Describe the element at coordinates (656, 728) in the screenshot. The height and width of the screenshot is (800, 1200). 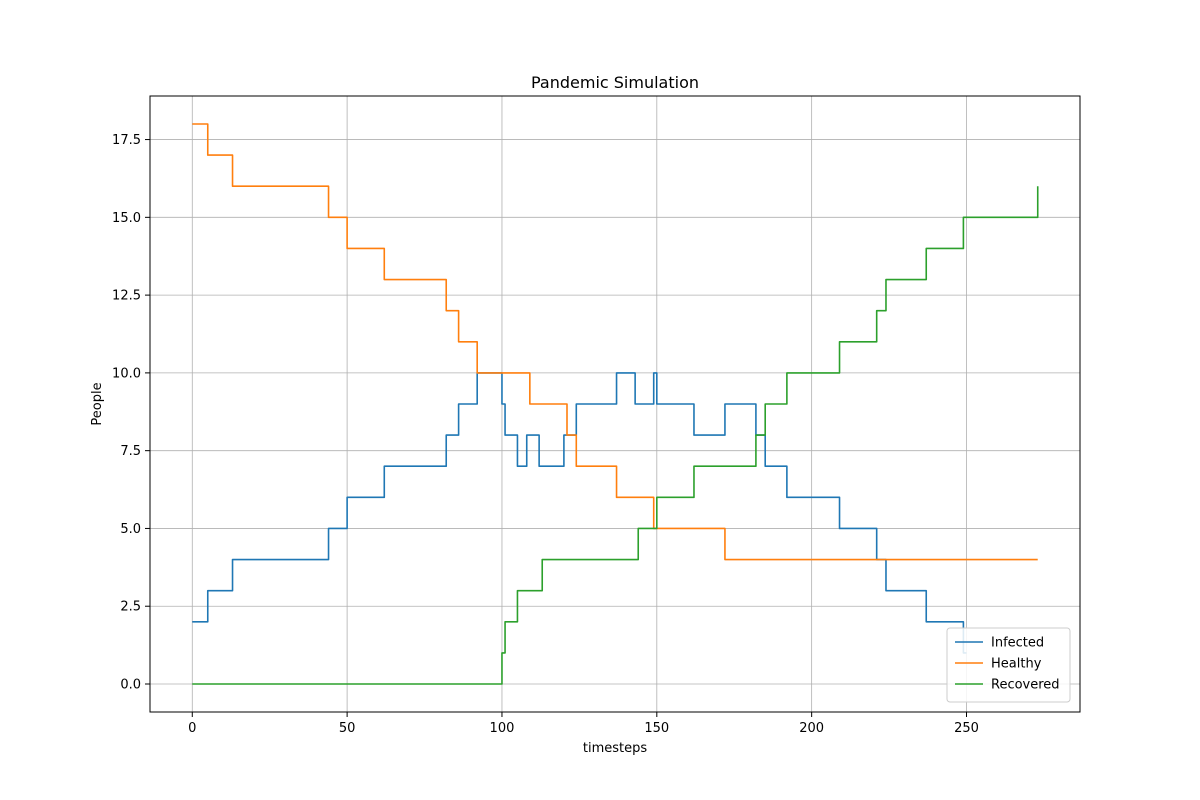
I see `x-tick-label: 150` at that location.